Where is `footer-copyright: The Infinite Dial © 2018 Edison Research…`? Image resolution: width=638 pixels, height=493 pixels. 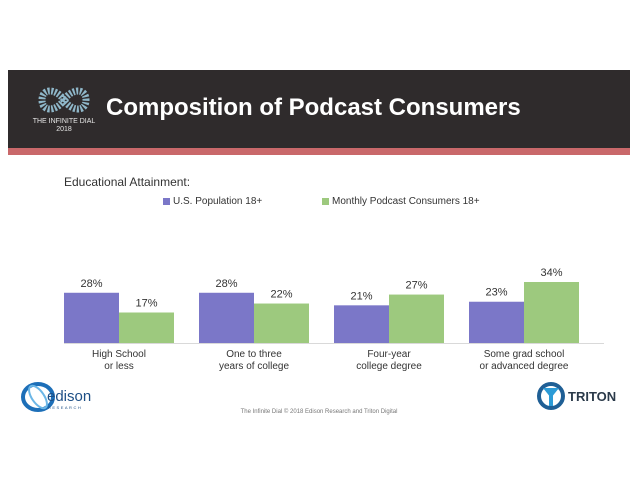
footer-copyright: The Infinite Dial © 2018 Edison Research… is located at coordinates (319, 412).